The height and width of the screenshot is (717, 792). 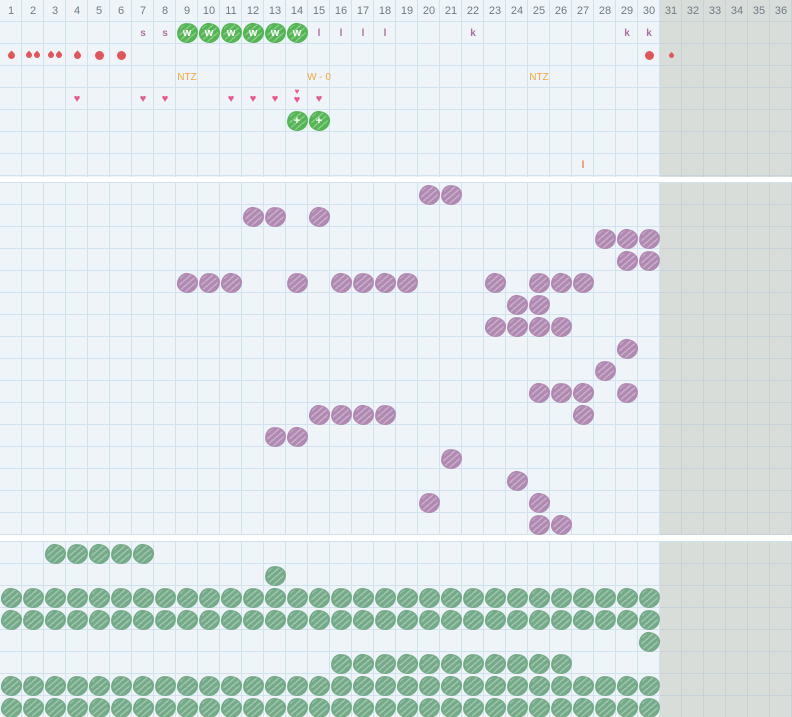 What do you see at coordinates (649, 11) in the screenshot?
I see `day-number-30: 30` at bounding box center [649, 11].